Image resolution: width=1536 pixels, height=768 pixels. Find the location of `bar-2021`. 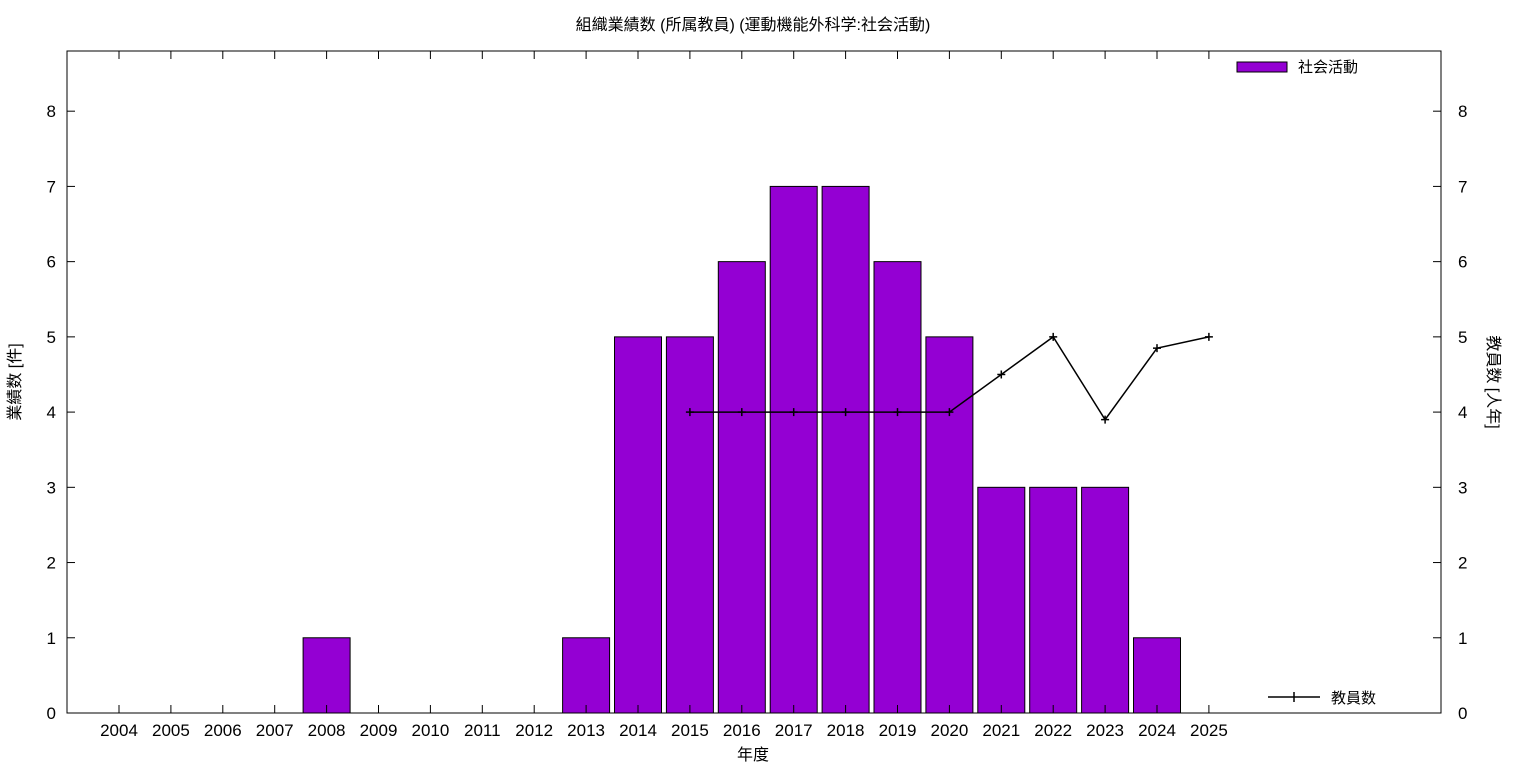

bar-2021 is located at coordinates (1001, 600).